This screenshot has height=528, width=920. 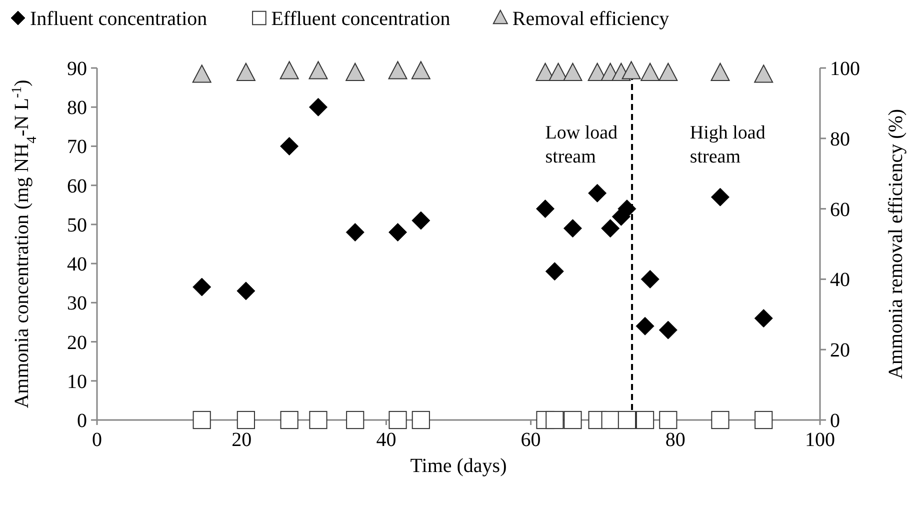 I want to click on y-tick-label: 20, so click(x=77, y=343).